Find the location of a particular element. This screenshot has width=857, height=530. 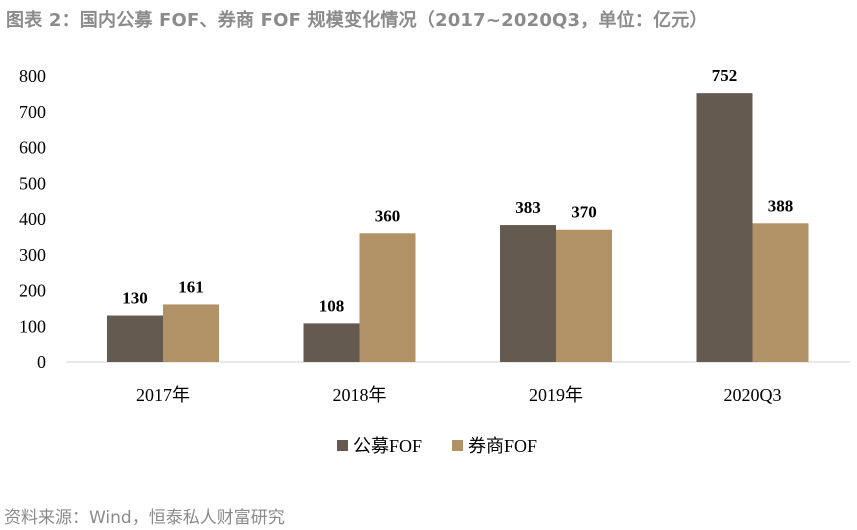

bar-券商FOF-2020Q3 is located at coordinates (780, 292).